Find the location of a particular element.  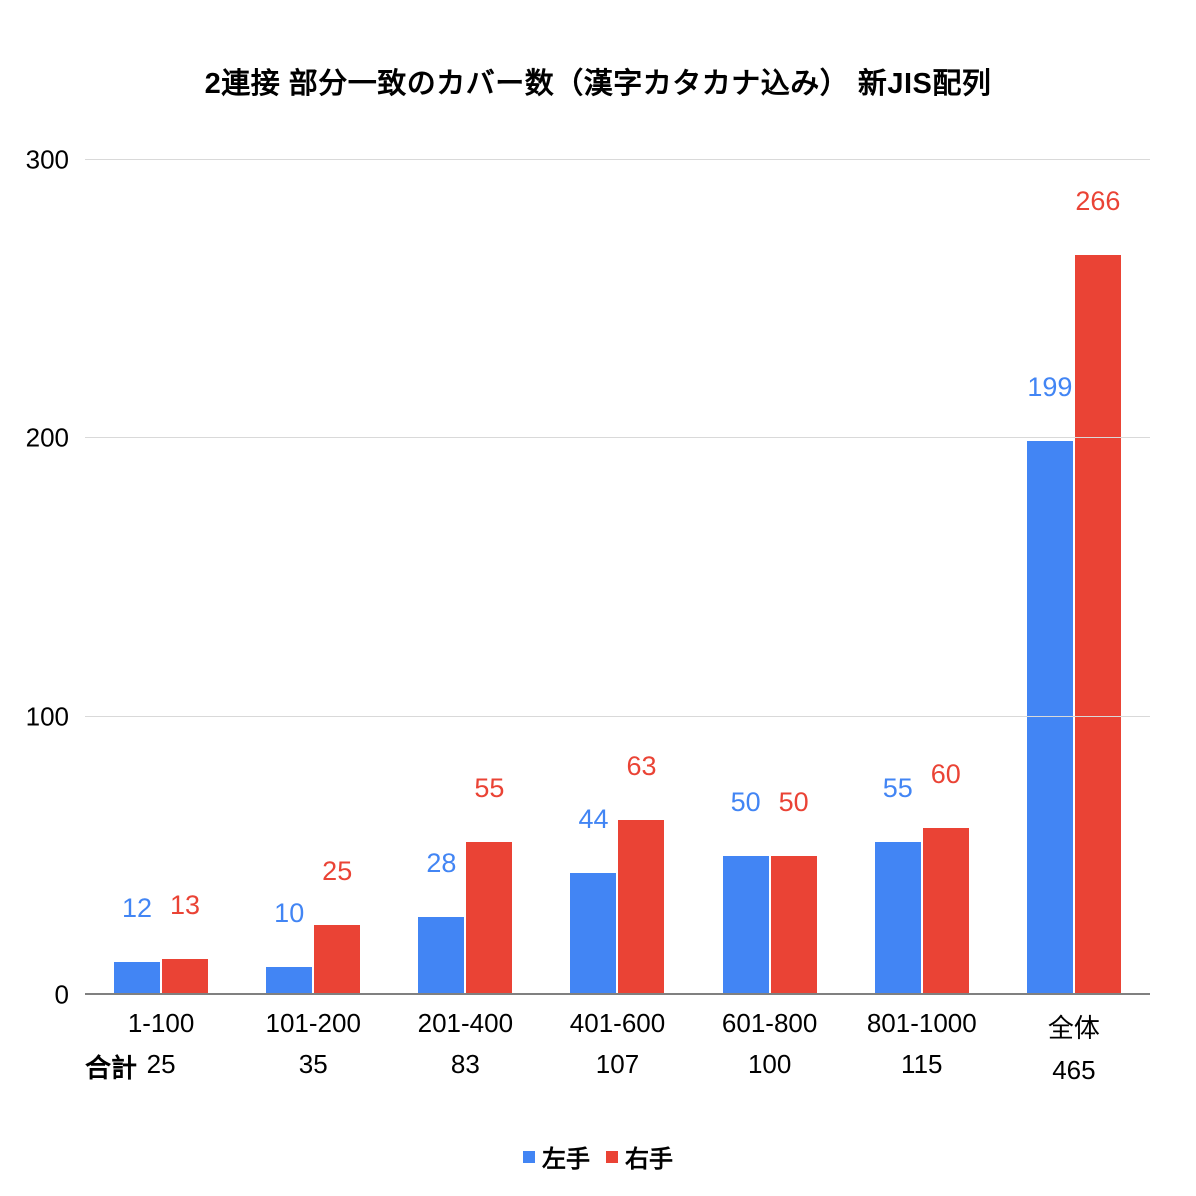

total-value-label: 107 is located at coordinates (617, 1064).